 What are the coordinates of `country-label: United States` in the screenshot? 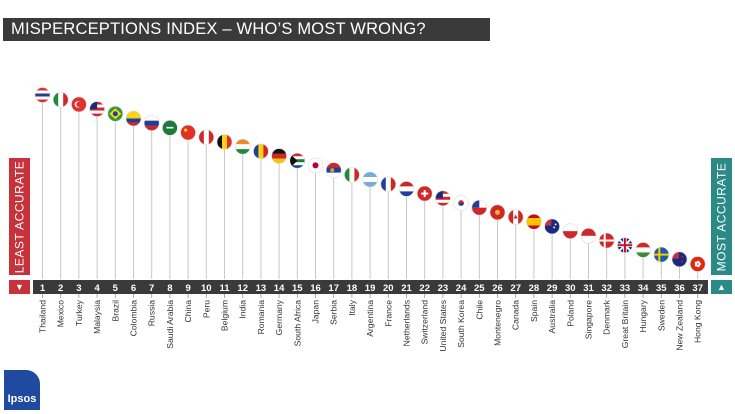 It's located at (443, 326).